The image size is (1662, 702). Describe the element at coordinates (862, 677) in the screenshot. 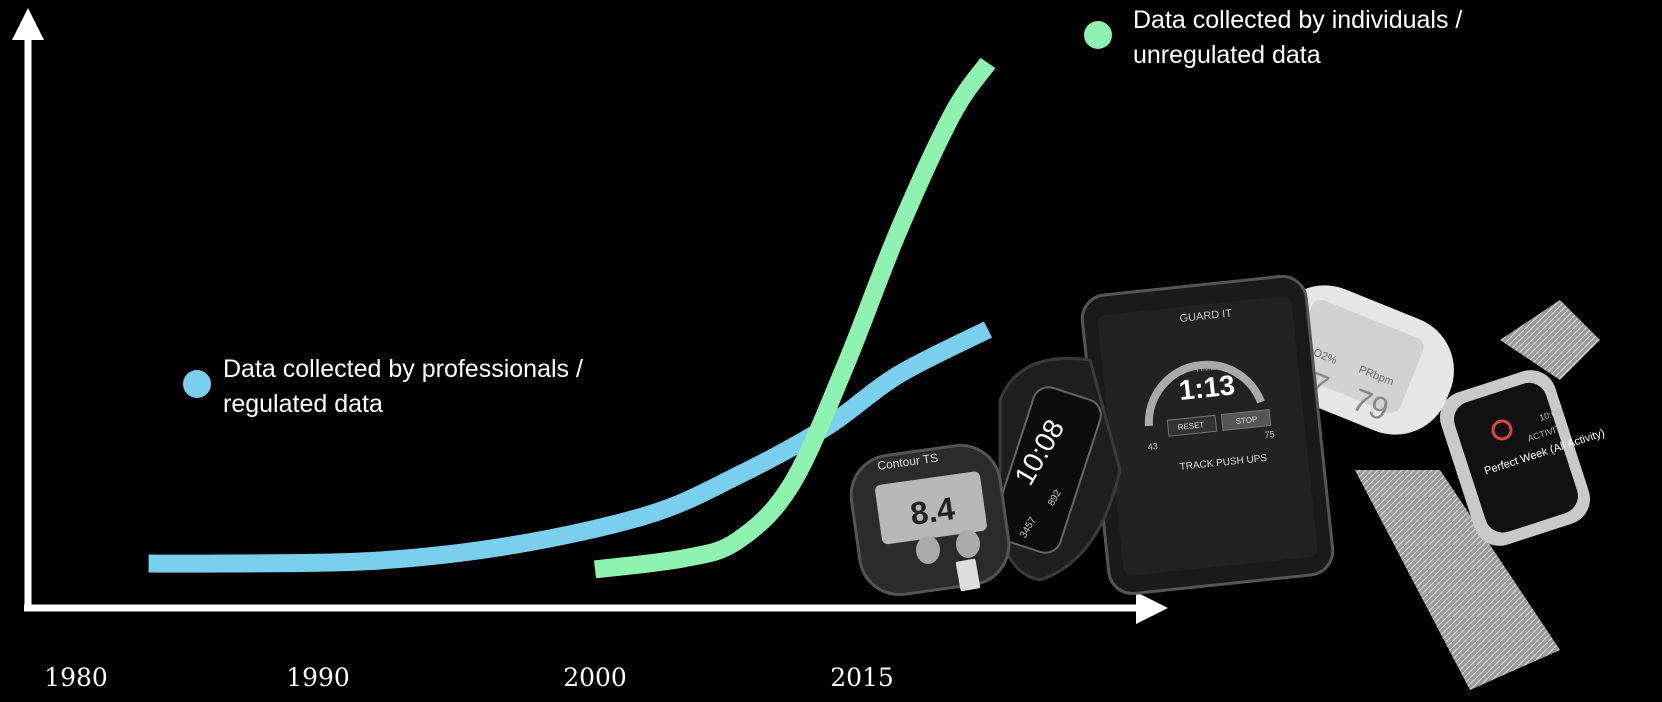

I see `x-tick-label-2015: 2015` at that location.